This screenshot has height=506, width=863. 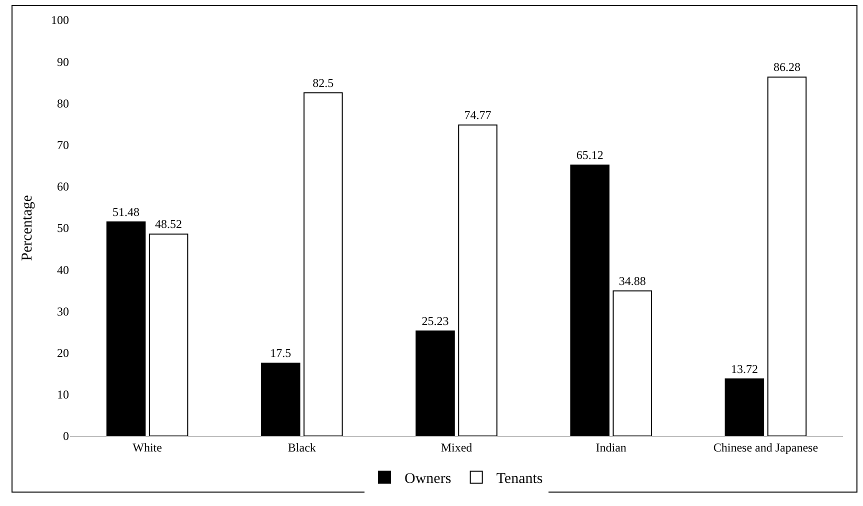 I want to click on data-label: 51.48, so click(x=126, y=211).